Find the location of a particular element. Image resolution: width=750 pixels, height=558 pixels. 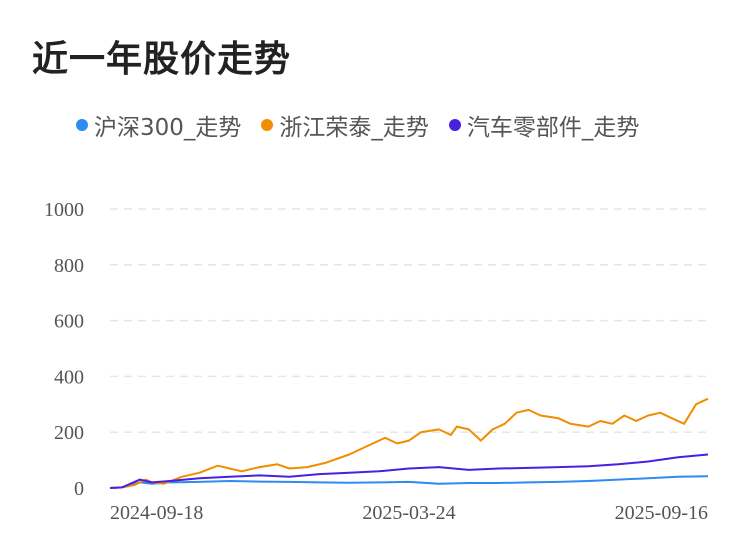

legend-label-auto-parts: 汽车零部件_走势 is located at coordinates (553, 128).